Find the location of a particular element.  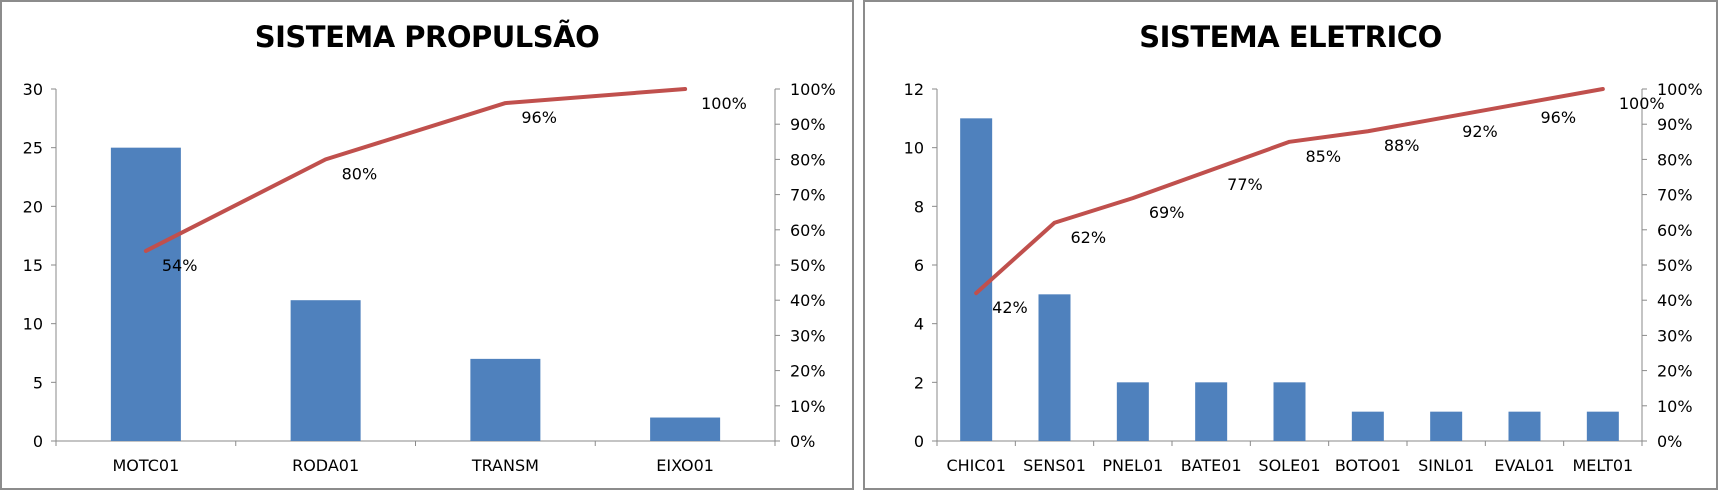

bar-melt01 is located at coordinates (1602, 426).